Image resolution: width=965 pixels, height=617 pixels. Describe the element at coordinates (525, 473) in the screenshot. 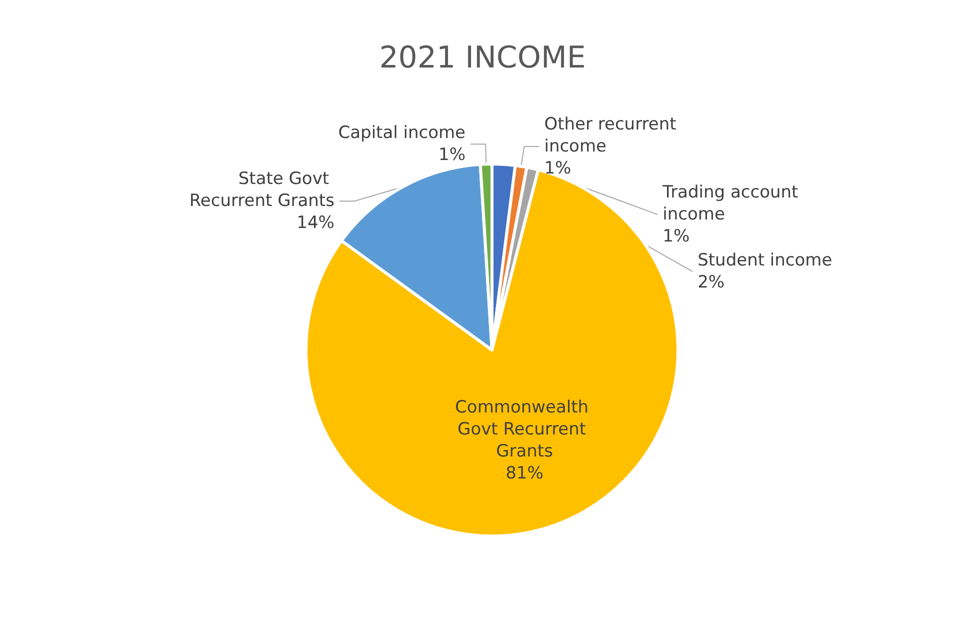

I see `data-label: 81%` at that location.